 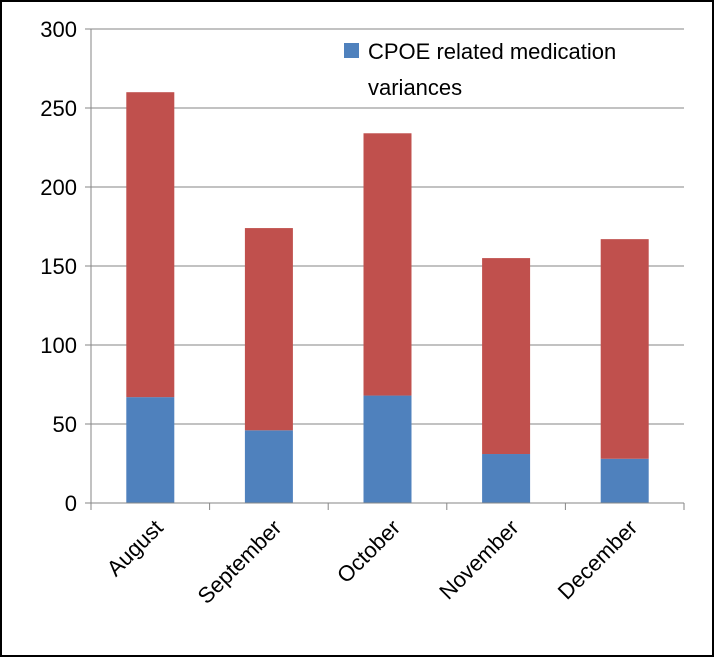 What do you see at coordinates (492, 51) in the screenshot?
I see `legend-label-line-1: CPOE related medication` at bounding box center [492, 51].